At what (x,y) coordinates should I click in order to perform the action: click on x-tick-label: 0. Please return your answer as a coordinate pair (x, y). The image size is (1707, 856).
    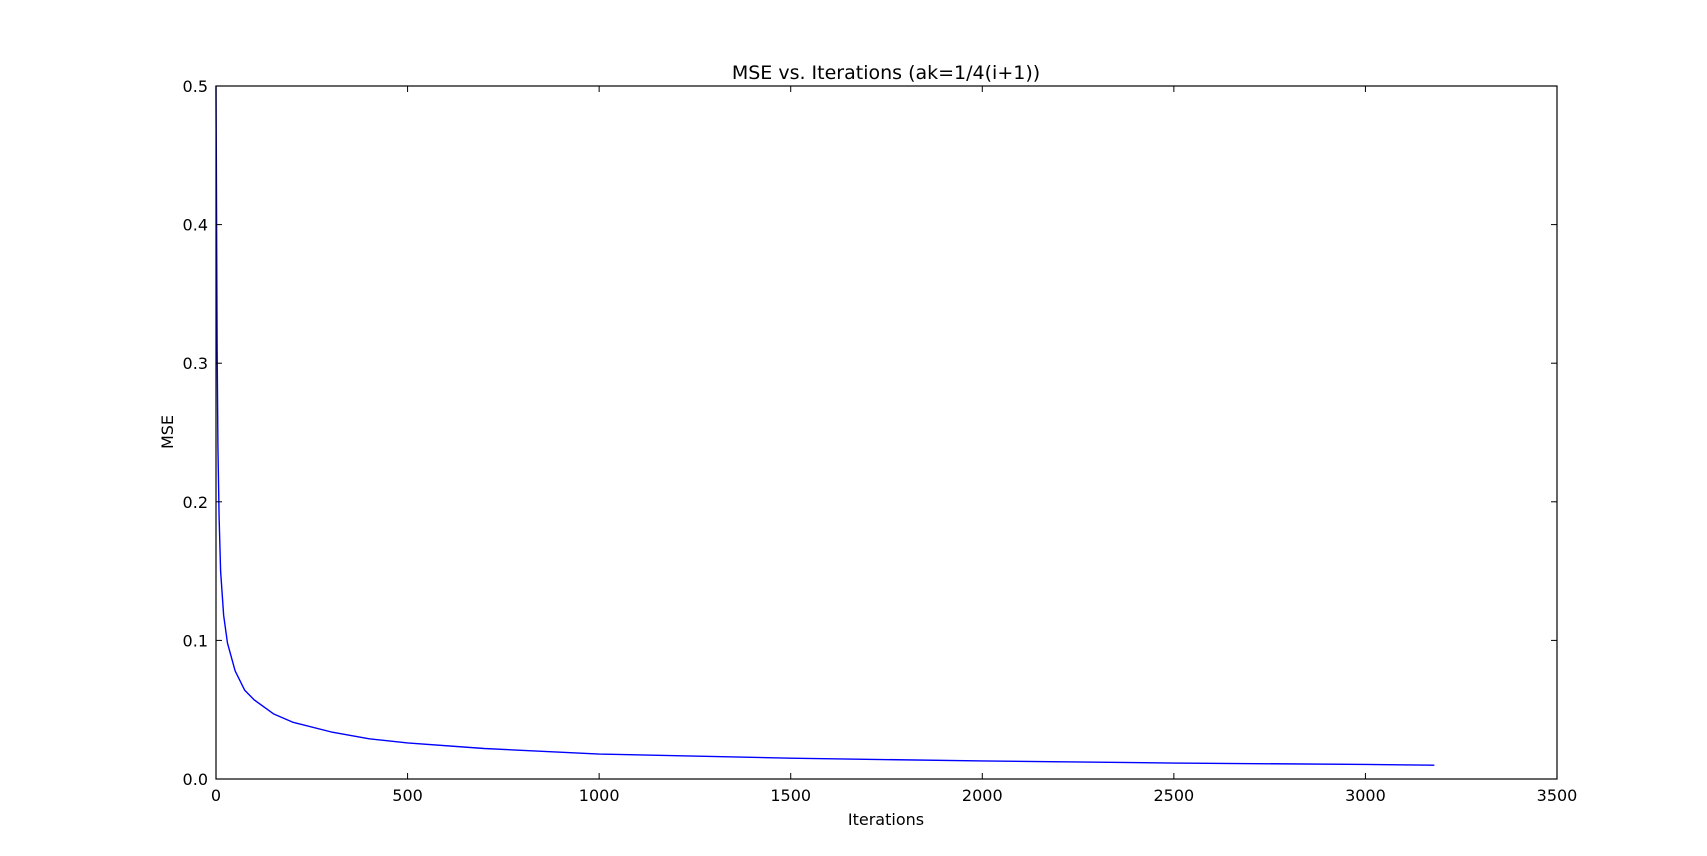
    Looking at the image, I should click on (216, 795).